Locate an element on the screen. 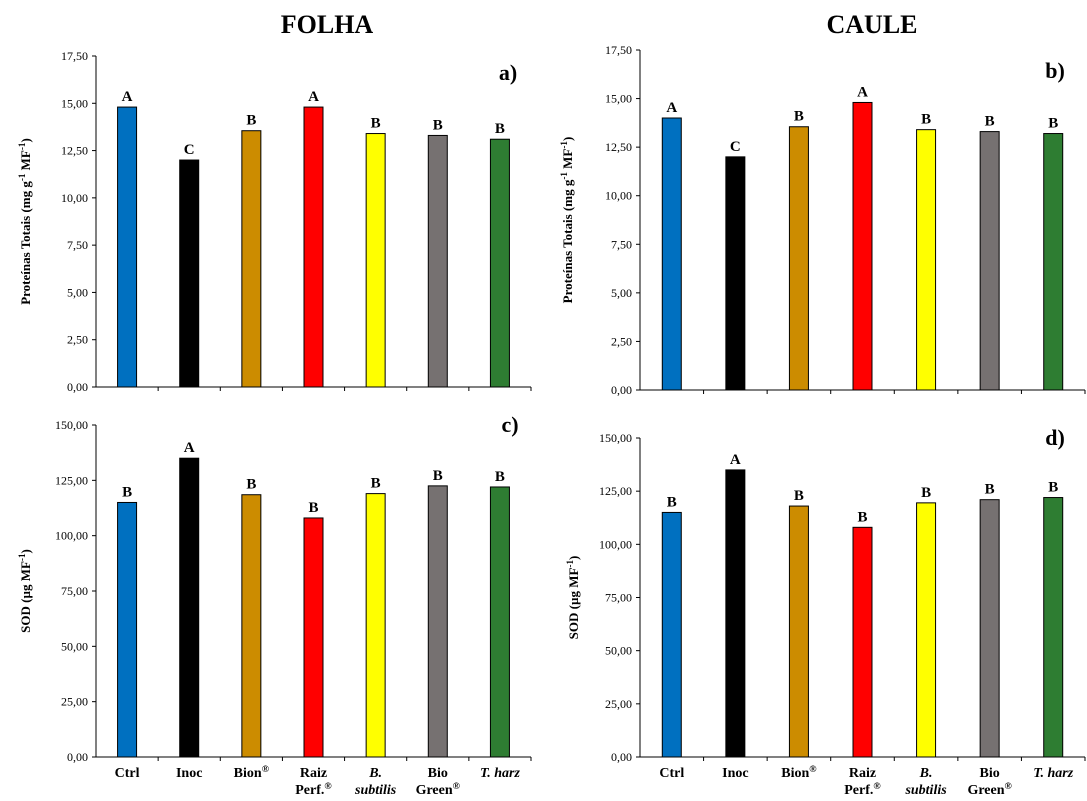 This screenshot has height=801, width=1087. x-category-label-line2: Green® is located at coordinates (438, 790).